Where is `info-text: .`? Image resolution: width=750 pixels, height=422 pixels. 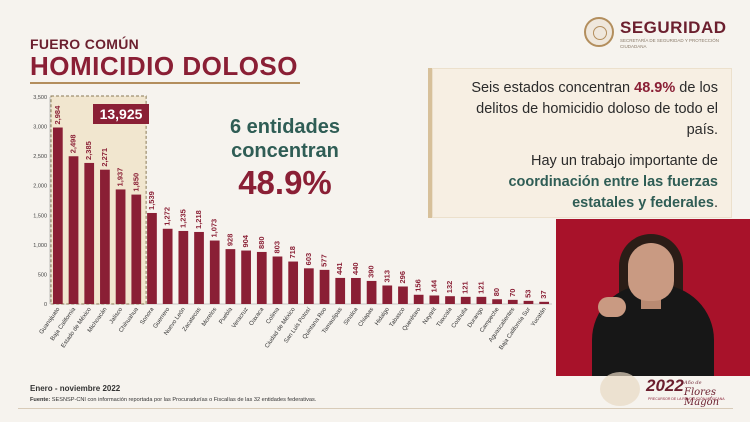
info-text: . is located at coordinates (715, 203).